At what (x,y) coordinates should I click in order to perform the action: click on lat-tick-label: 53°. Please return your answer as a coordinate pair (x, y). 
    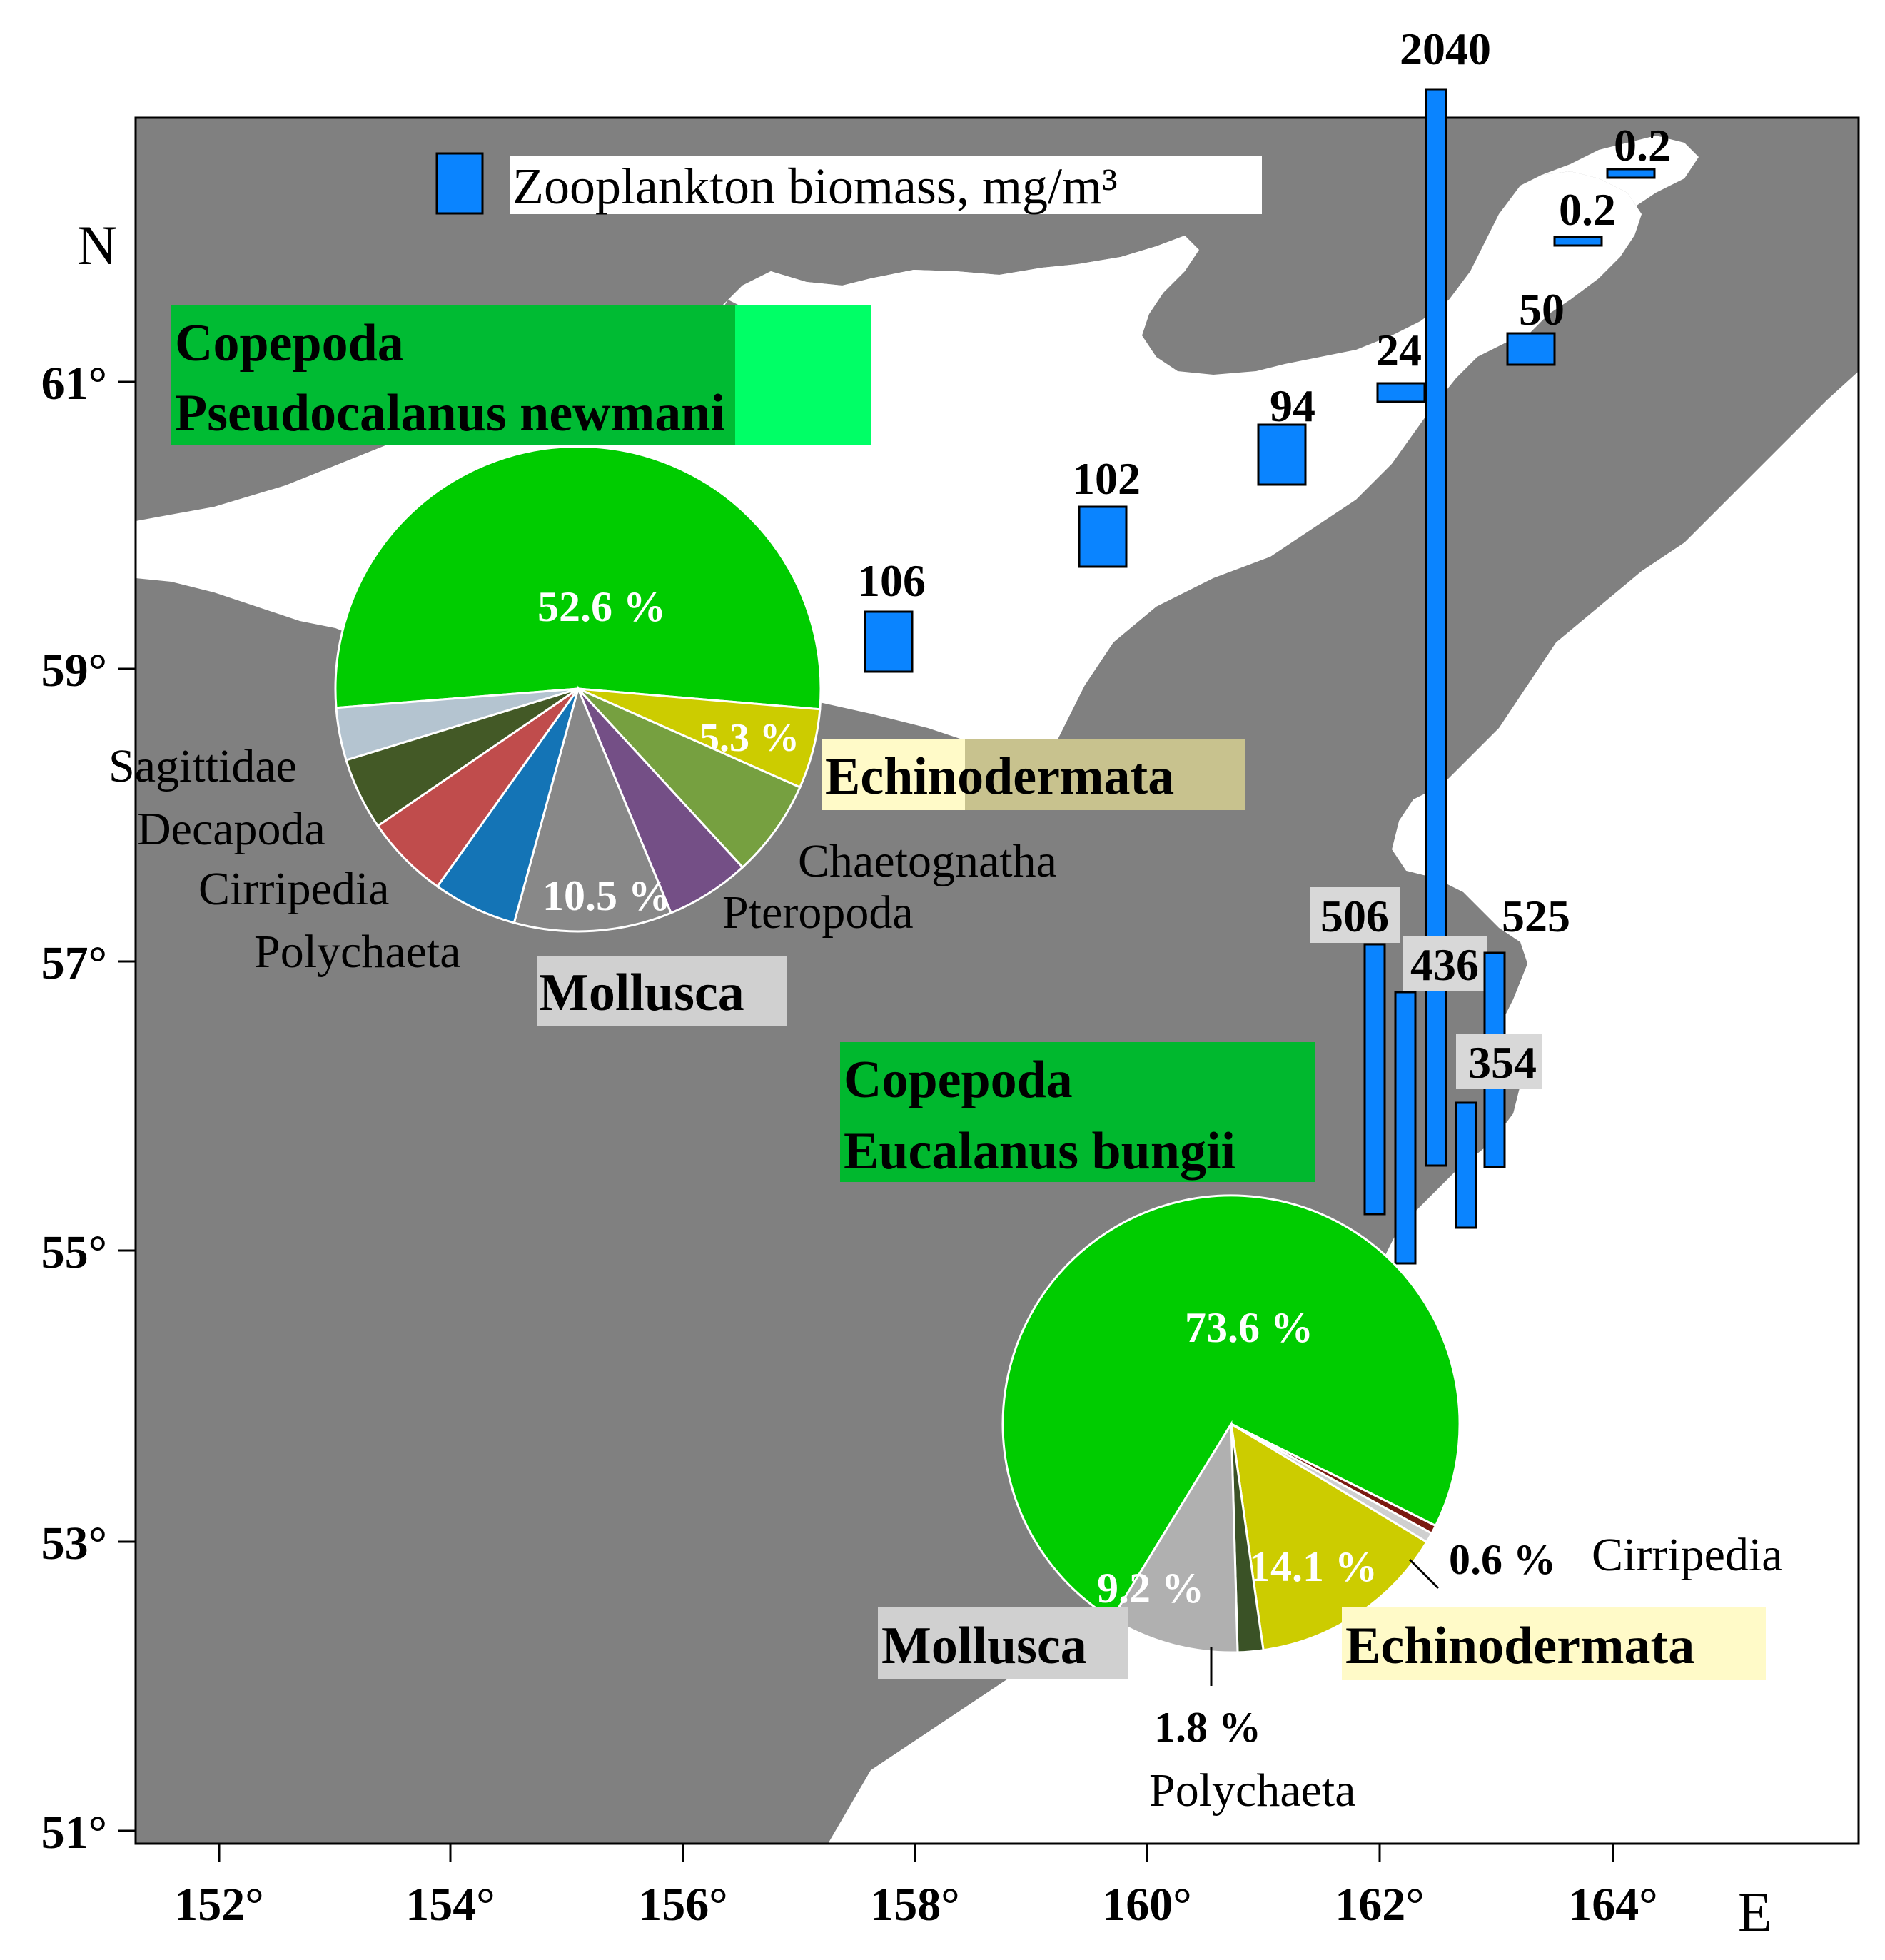
    Looking at the image, I should click on (74, 1543).